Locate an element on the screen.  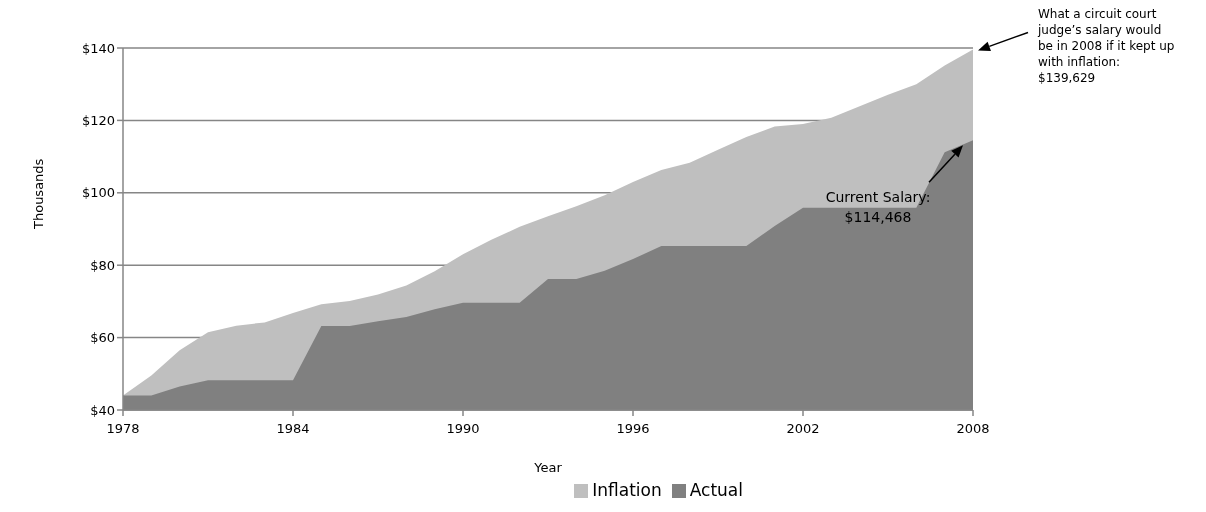
annotation: Current Salary: $114,468 is located at coordinates (878, 207).